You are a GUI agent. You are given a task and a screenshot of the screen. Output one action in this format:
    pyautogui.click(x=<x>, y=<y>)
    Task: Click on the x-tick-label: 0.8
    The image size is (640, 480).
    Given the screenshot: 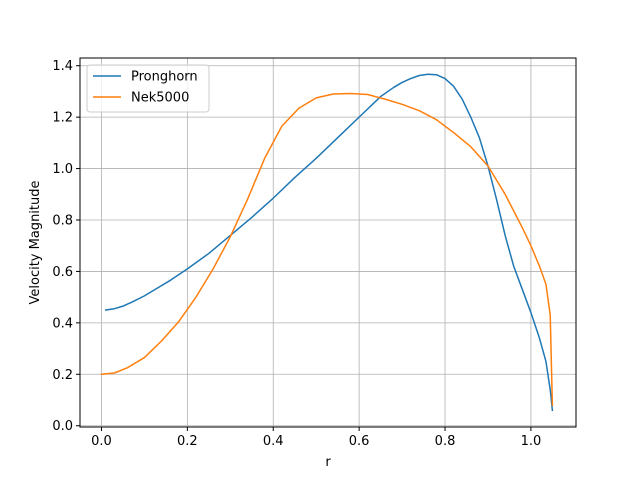 What is the action you would take?
    pyautogui.click(x=445, y=441)
    